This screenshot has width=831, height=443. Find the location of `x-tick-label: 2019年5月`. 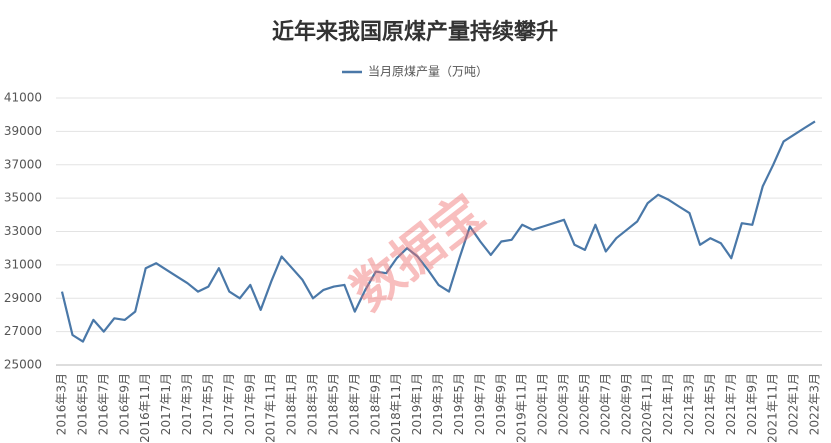

x-tick-label: 2019年5月 is located at coordinates (459, 404).